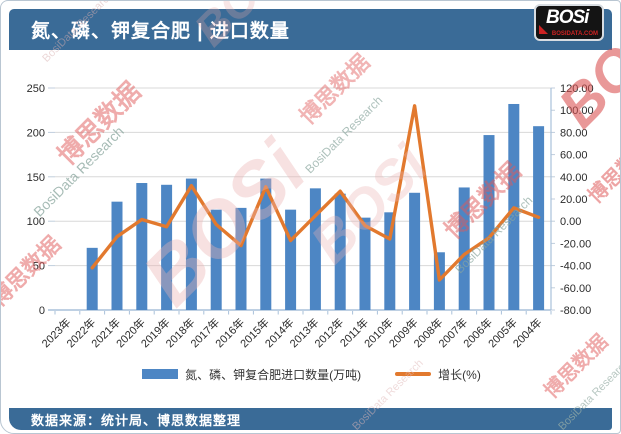 The image size is (621, 434). Describe the element at coordinates (543, 29) in the screenshot. I see `logo-triangle-icon` at that location.